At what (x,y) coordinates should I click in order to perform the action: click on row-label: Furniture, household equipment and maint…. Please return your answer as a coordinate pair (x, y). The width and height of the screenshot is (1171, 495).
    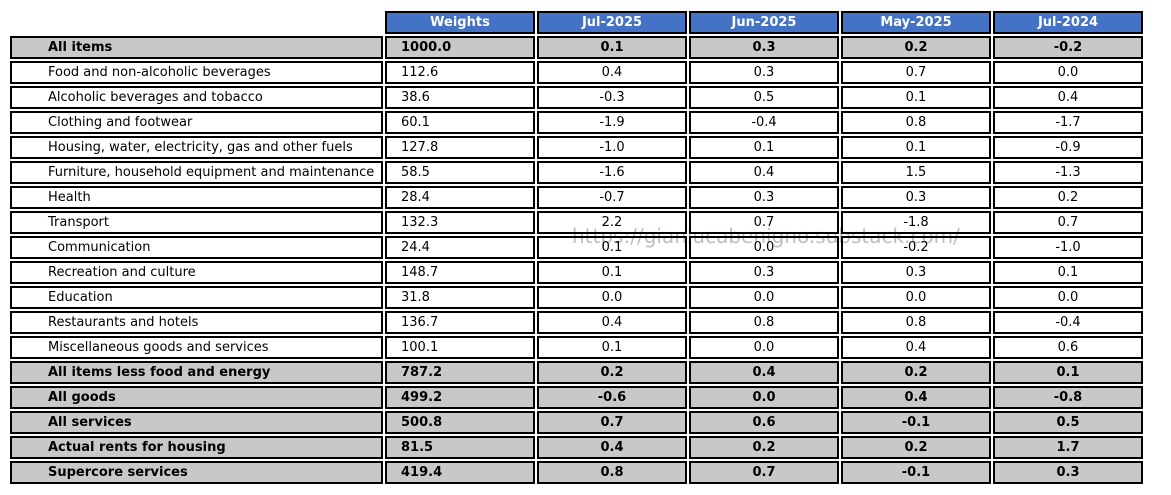
    Looking at the image, I should click on (196, 172).